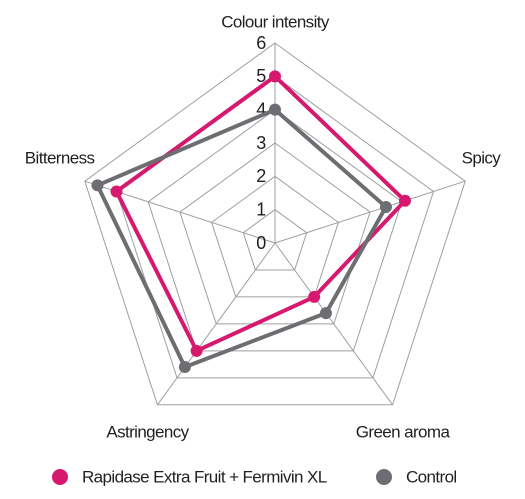  What do you see at coordinates (261, 209) in the screenshot?
I see `r-tick-label: 1` at bounding box center [261, 209].